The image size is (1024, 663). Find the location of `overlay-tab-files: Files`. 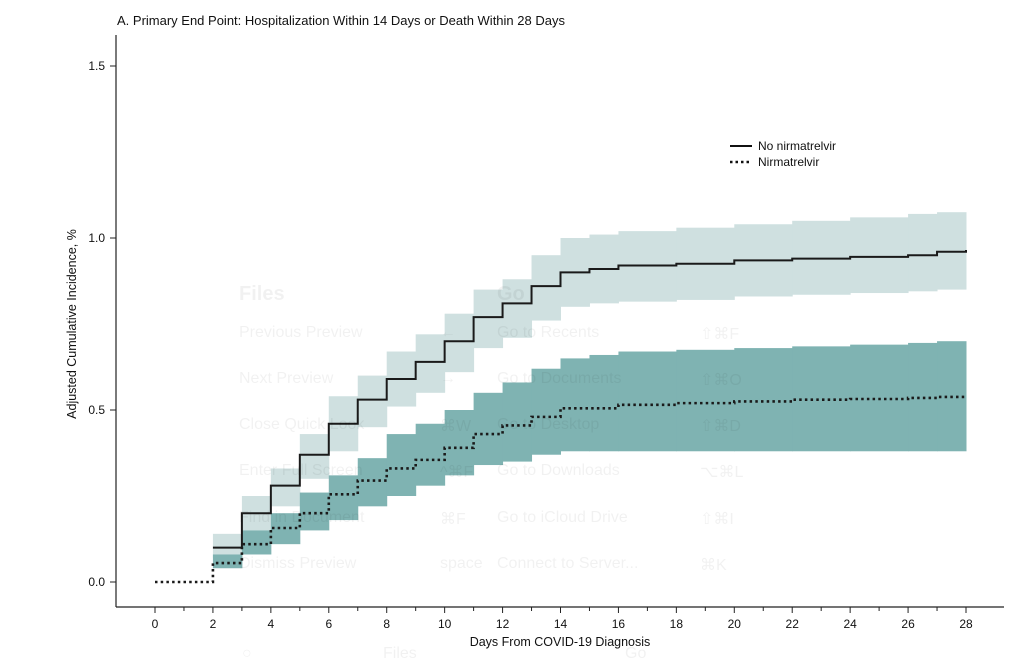

overlay-tab-files: Files is located at coordinates (400, 653).